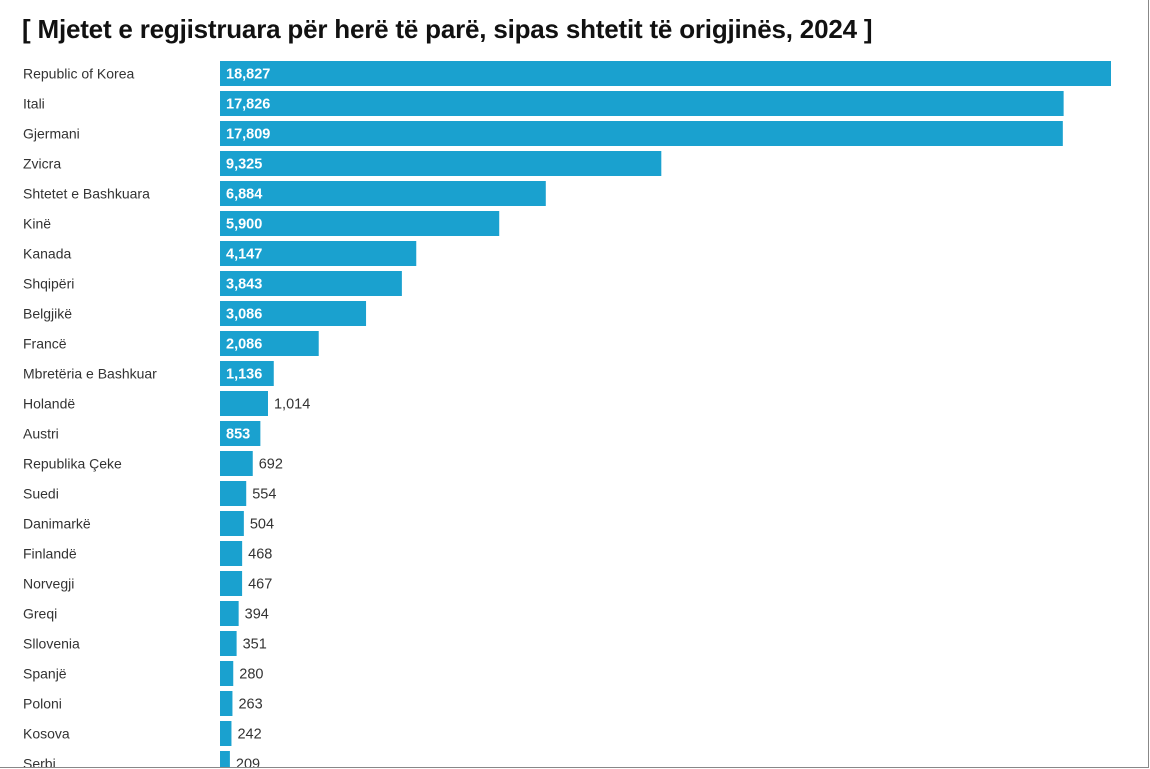 Image resolution: width=1150 pixels, height=769 pixels. I want to click on data-label: 853, so click(238, 435).